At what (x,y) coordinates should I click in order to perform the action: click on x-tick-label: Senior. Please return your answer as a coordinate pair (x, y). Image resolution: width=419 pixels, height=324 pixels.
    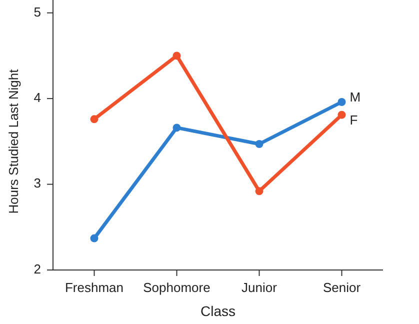
    Looking at the image, I should click on (342, 287).